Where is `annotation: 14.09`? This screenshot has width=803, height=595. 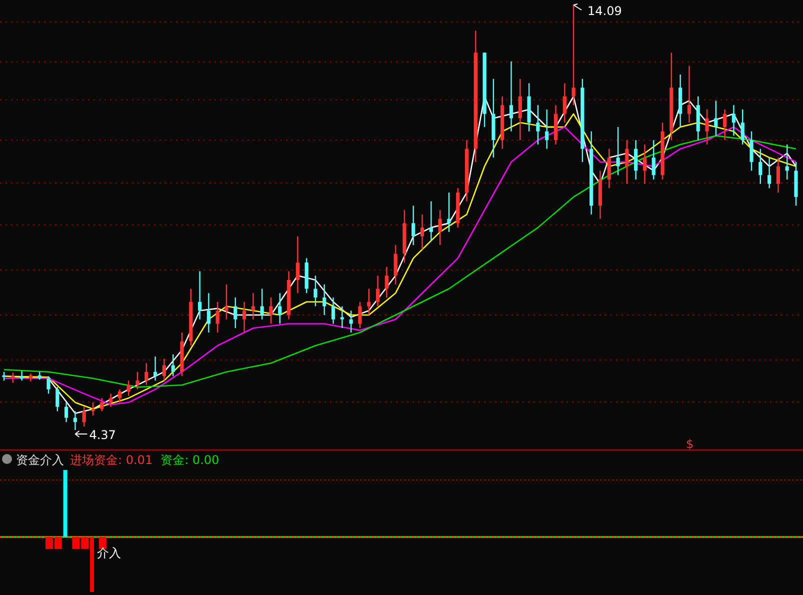
annotation: 14.09 is located at coordinates (605, 11).